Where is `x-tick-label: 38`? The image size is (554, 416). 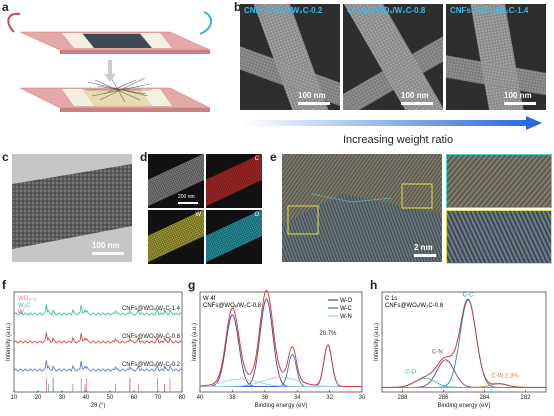 x-tick-label: 38 is located at coordinates (232, 398).